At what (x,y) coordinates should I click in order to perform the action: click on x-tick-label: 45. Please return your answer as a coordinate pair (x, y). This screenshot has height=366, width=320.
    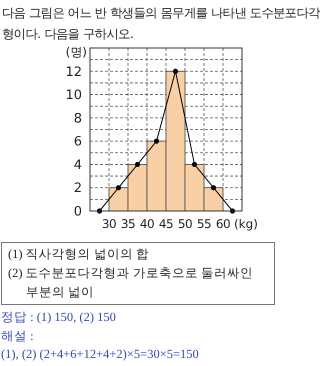
    Looking at the image, I should click on (166, 224).